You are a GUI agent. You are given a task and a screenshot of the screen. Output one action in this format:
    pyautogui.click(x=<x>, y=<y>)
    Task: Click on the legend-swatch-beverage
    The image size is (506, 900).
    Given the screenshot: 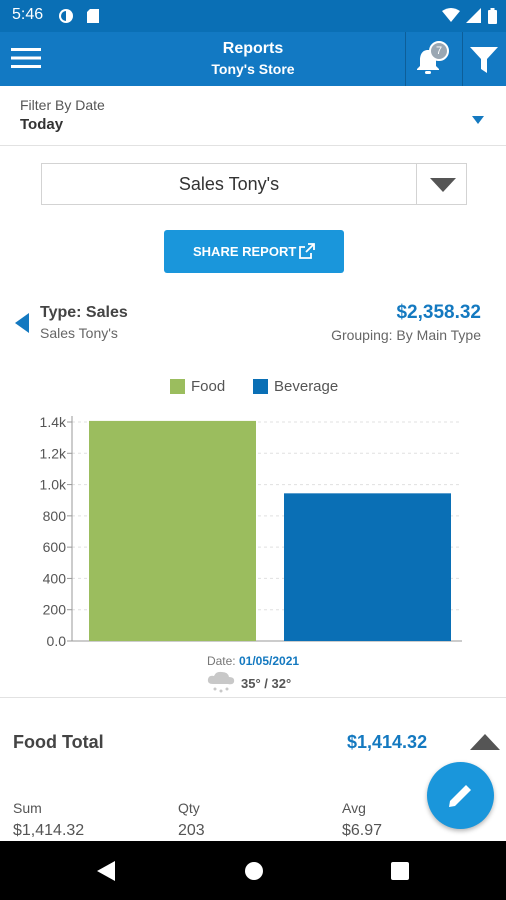 What is the action you would take?
    pyautogui.click(x=260, y=386)
    